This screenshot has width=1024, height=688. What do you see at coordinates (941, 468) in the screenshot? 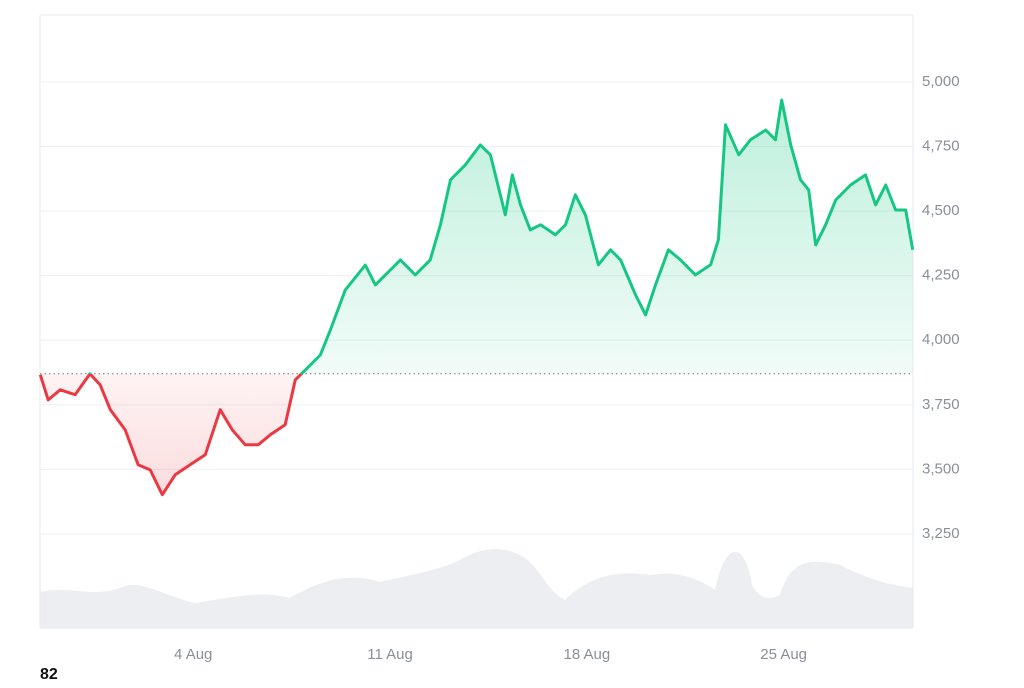
I see `y-tick-label: 3,500` at bounding box center [941, 468].